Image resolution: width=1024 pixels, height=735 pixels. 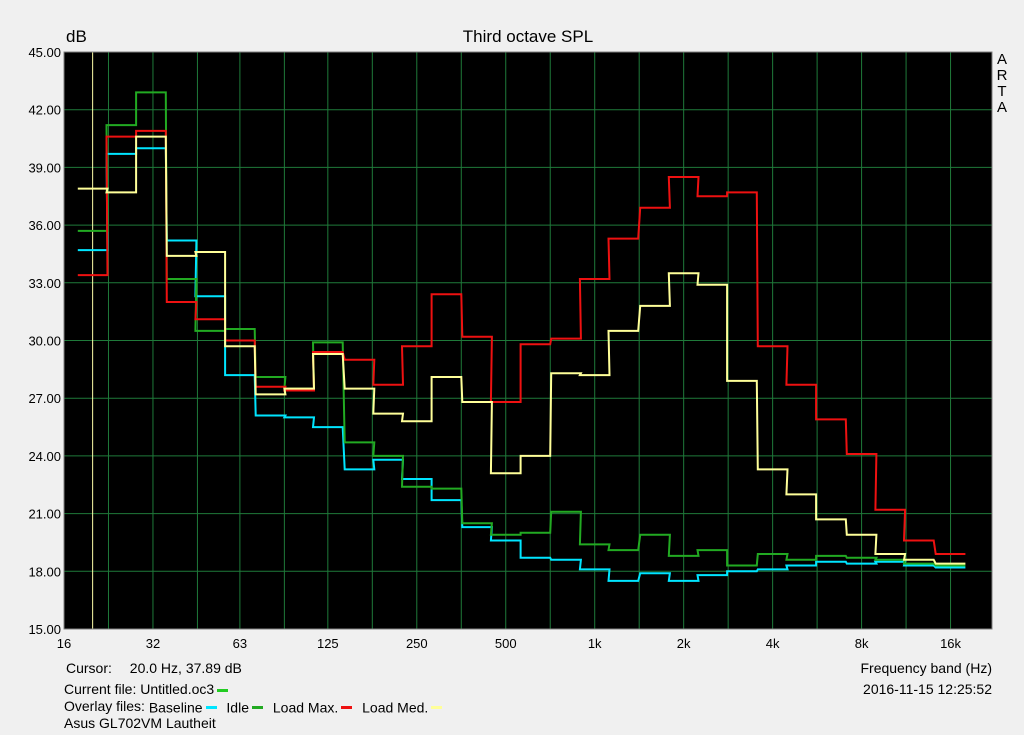 I want to click on x-tick-label: 4k, so click(x=773, y=643).